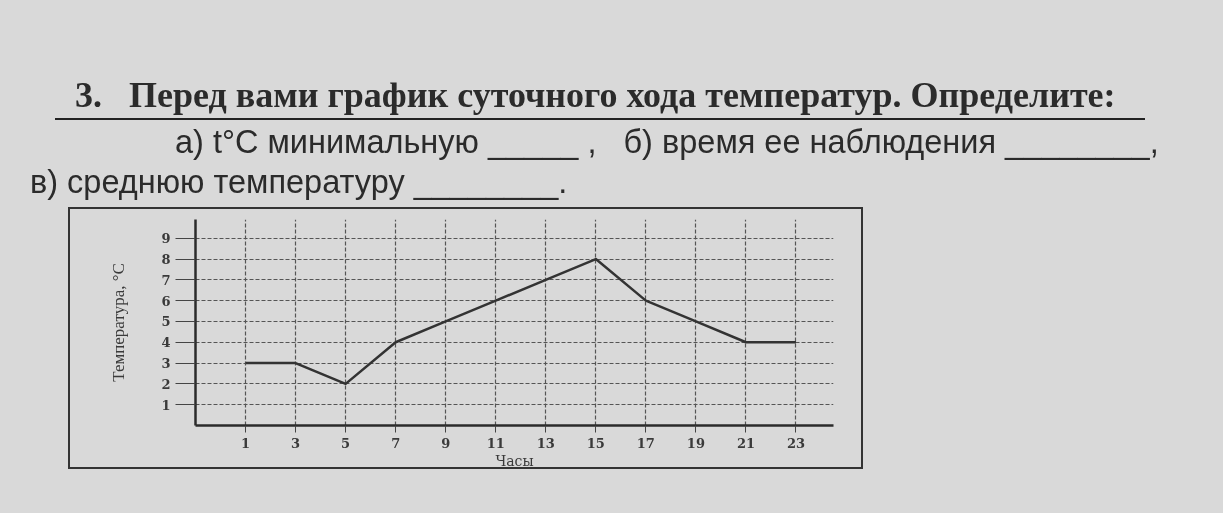 The image size is (1223, 513). I want to click on y-tick-label: 2, so click(166, 384).